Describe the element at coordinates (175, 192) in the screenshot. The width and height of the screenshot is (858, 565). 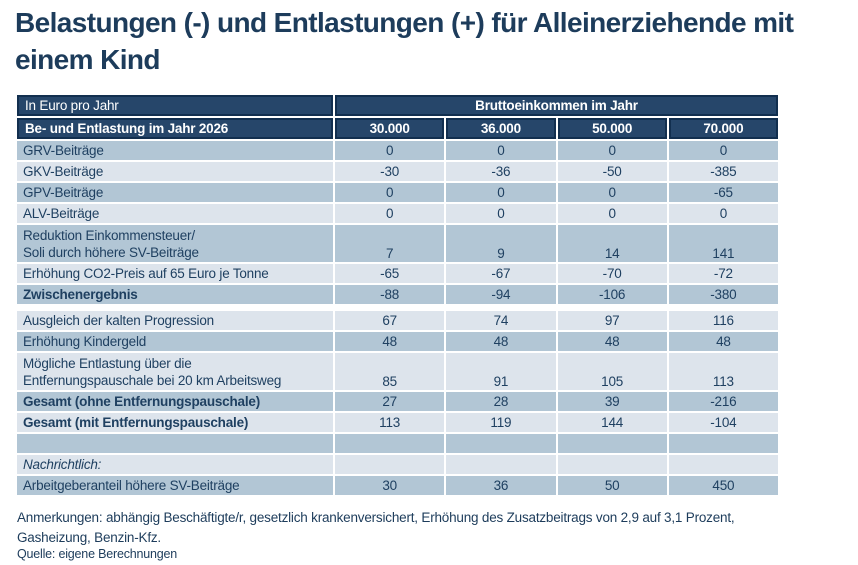
I see `row-label: GPV-Beiträge` at that location.